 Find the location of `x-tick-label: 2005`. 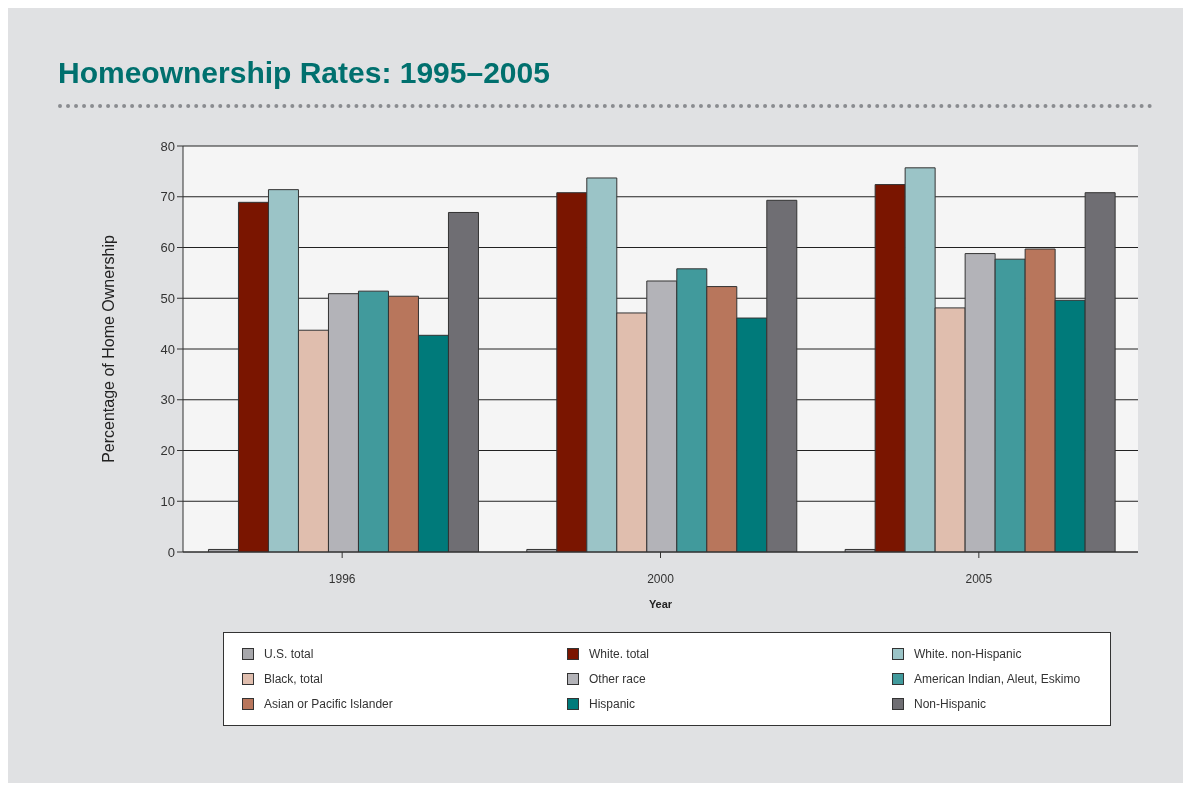

x-tick-label: 2005 is located at coordinates (979, 578).